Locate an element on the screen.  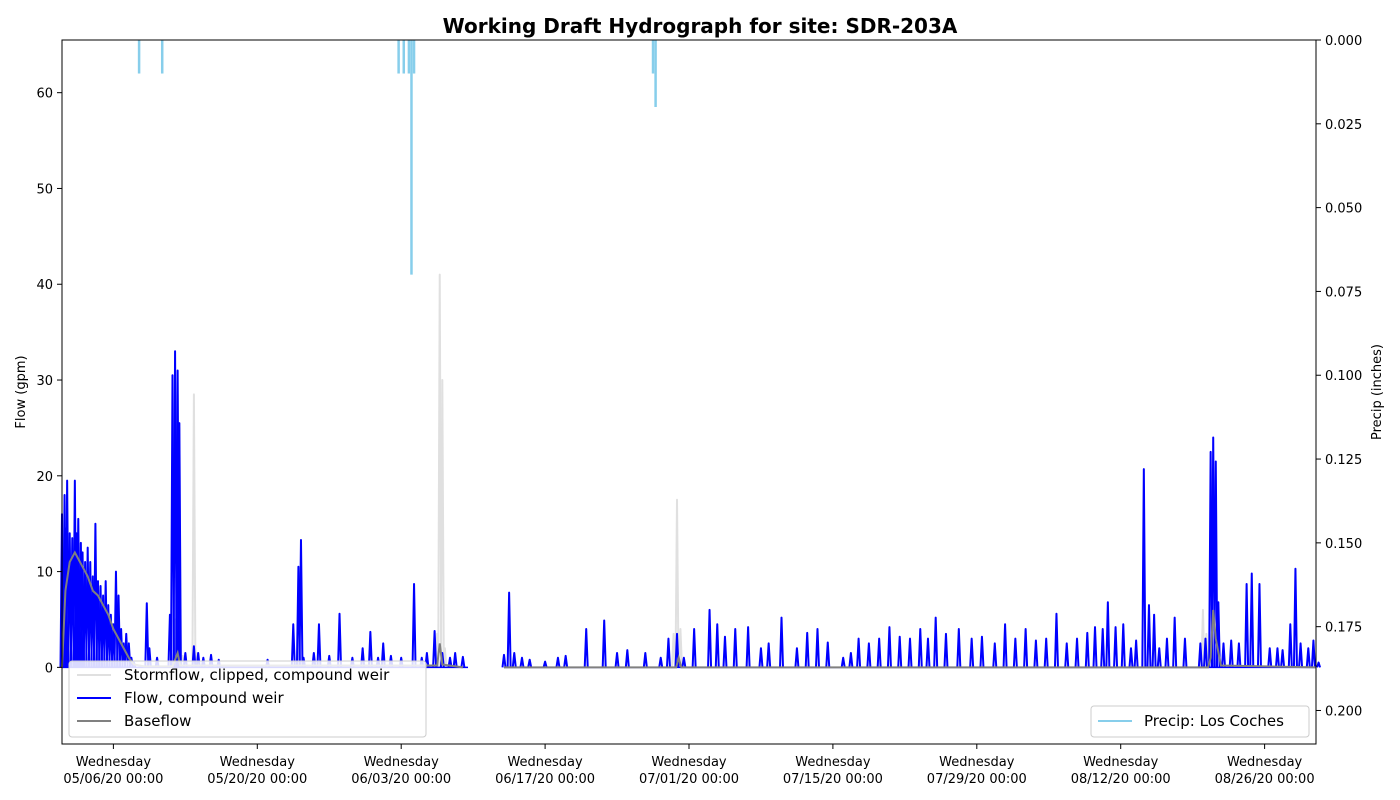
y-axis-left: 0 10 20 30 40 50 60 is located at coordinates (49, 381).